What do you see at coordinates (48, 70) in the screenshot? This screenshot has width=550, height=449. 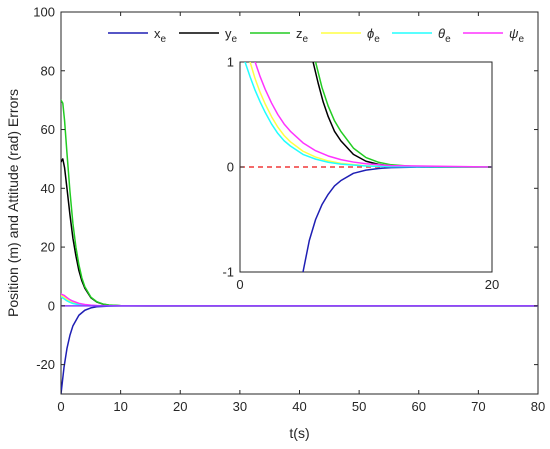 I see `main-y-tick-label: 80` at bounding box center [48, 70].